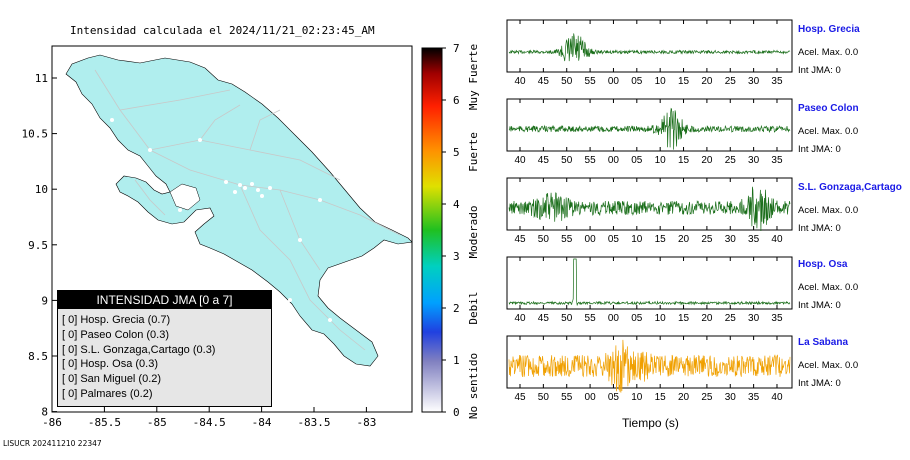  I want to click on map-x-tick-label: -85, so click(157, 422).